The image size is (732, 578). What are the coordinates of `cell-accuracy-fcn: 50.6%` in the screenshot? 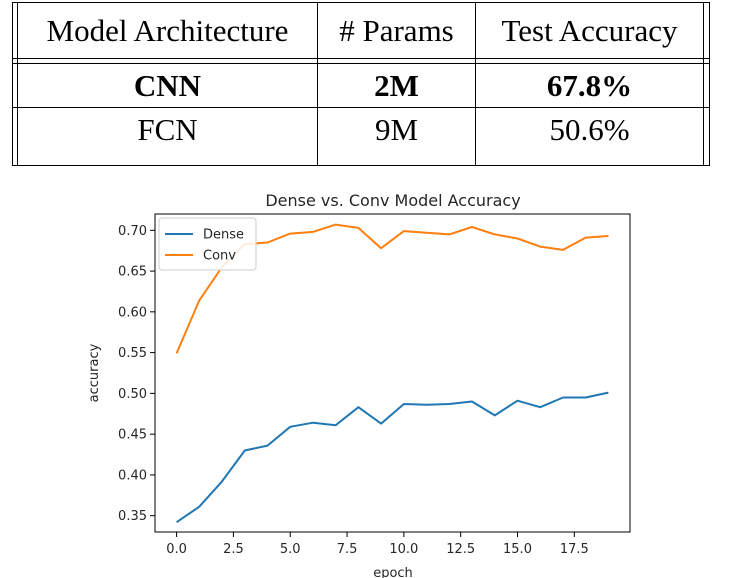 It's located at (589, 129).